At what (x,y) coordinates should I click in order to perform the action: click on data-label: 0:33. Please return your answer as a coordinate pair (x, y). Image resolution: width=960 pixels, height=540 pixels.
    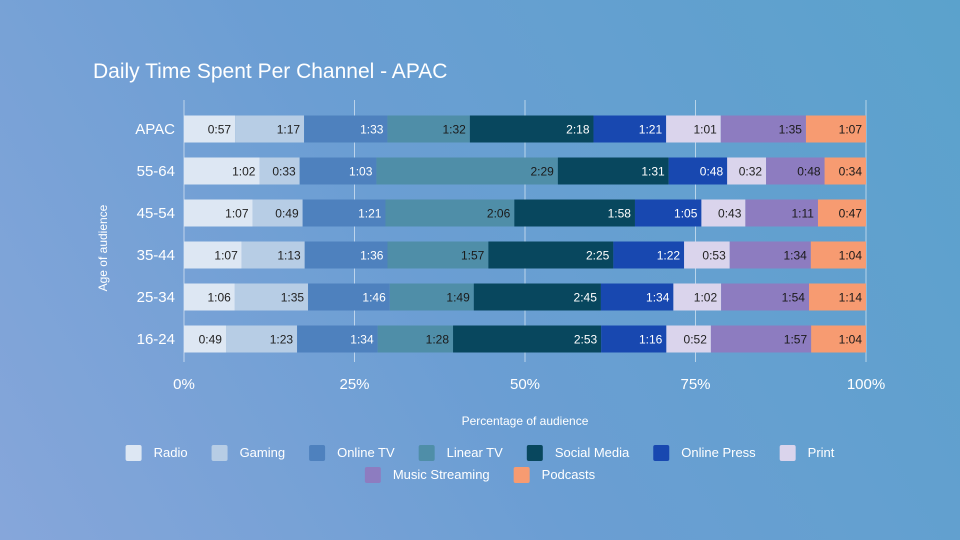
    Looking at the image, I should click on (284, 172).